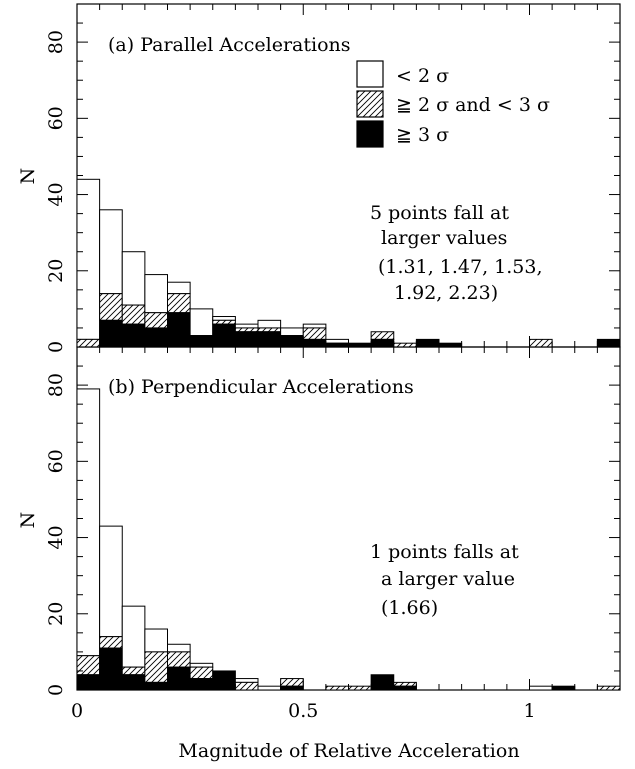 This screenshot has width=635, height=769. Describe the element at coordinates (261, 387) in the screenshot. I see `panel-perpendicular-title: (b) Perpendicular Accelerations` at that location.